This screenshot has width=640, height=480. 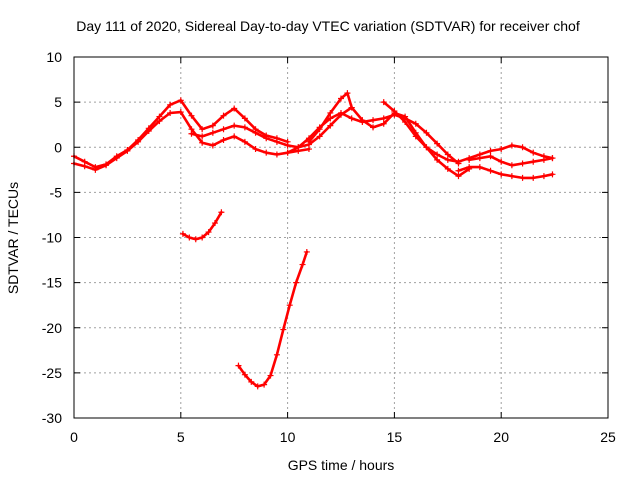 What do you see at coordinates (54, 57) in the screenshot?
I see `y-tick-label: 10` at bounding box center [54, 57].